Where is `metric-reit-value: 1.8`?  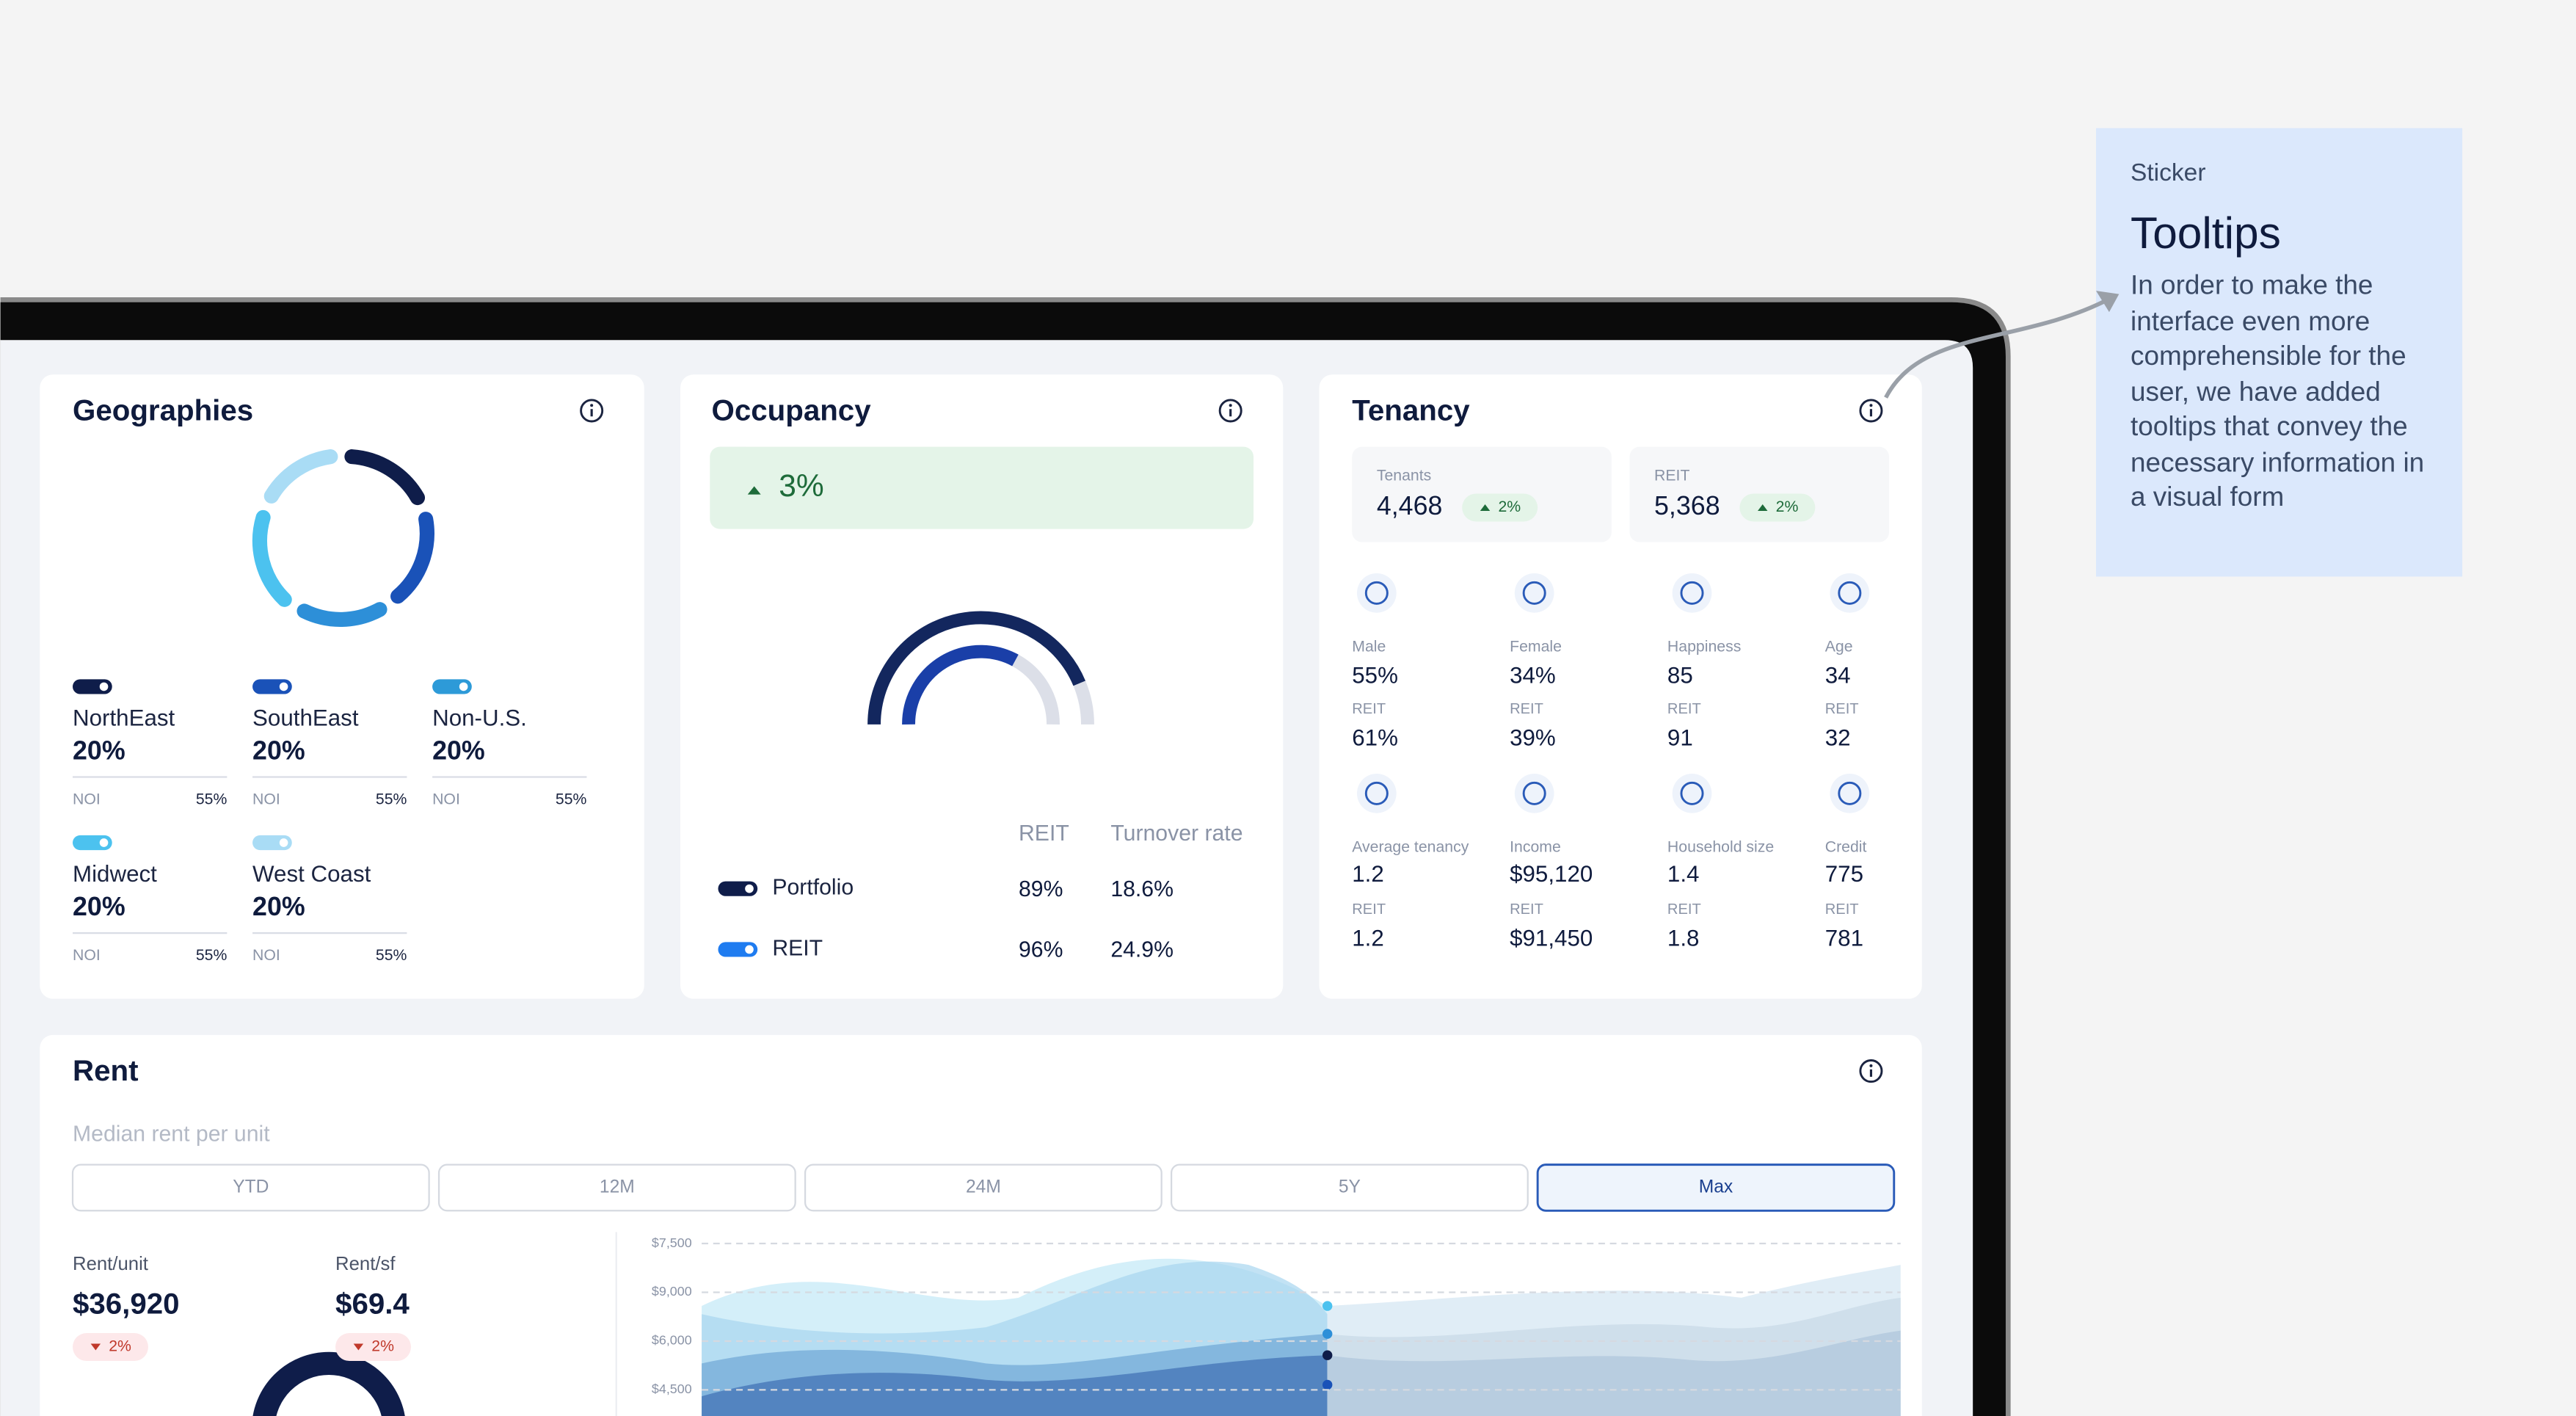 metric-reit-value: 1.8 is located at coordinates (1683, 938).